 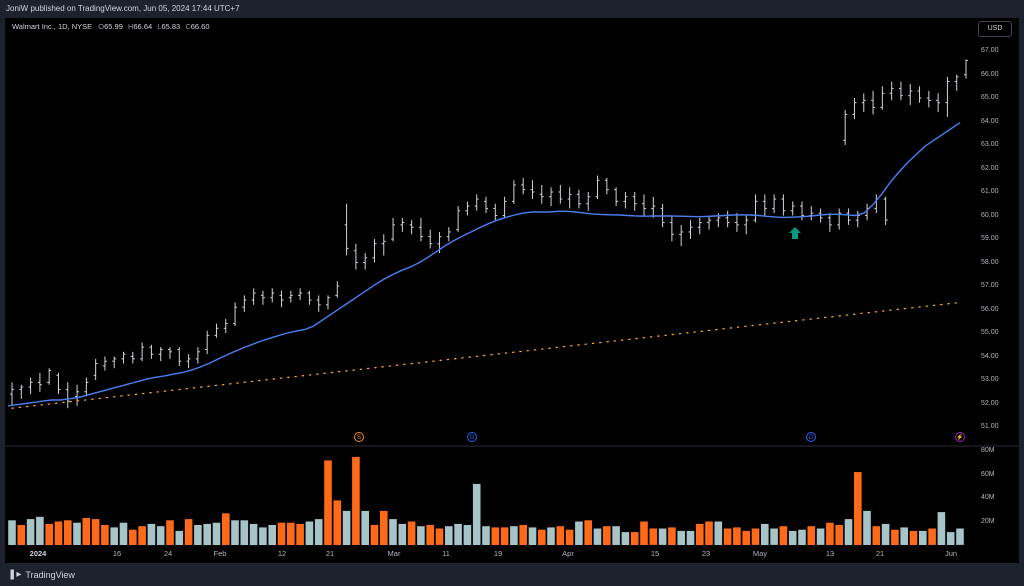 What do you see at coordinates (38, 553) in the screenshot?
I see `time-axis-tick: 2024` at bounding box center [38, 553].